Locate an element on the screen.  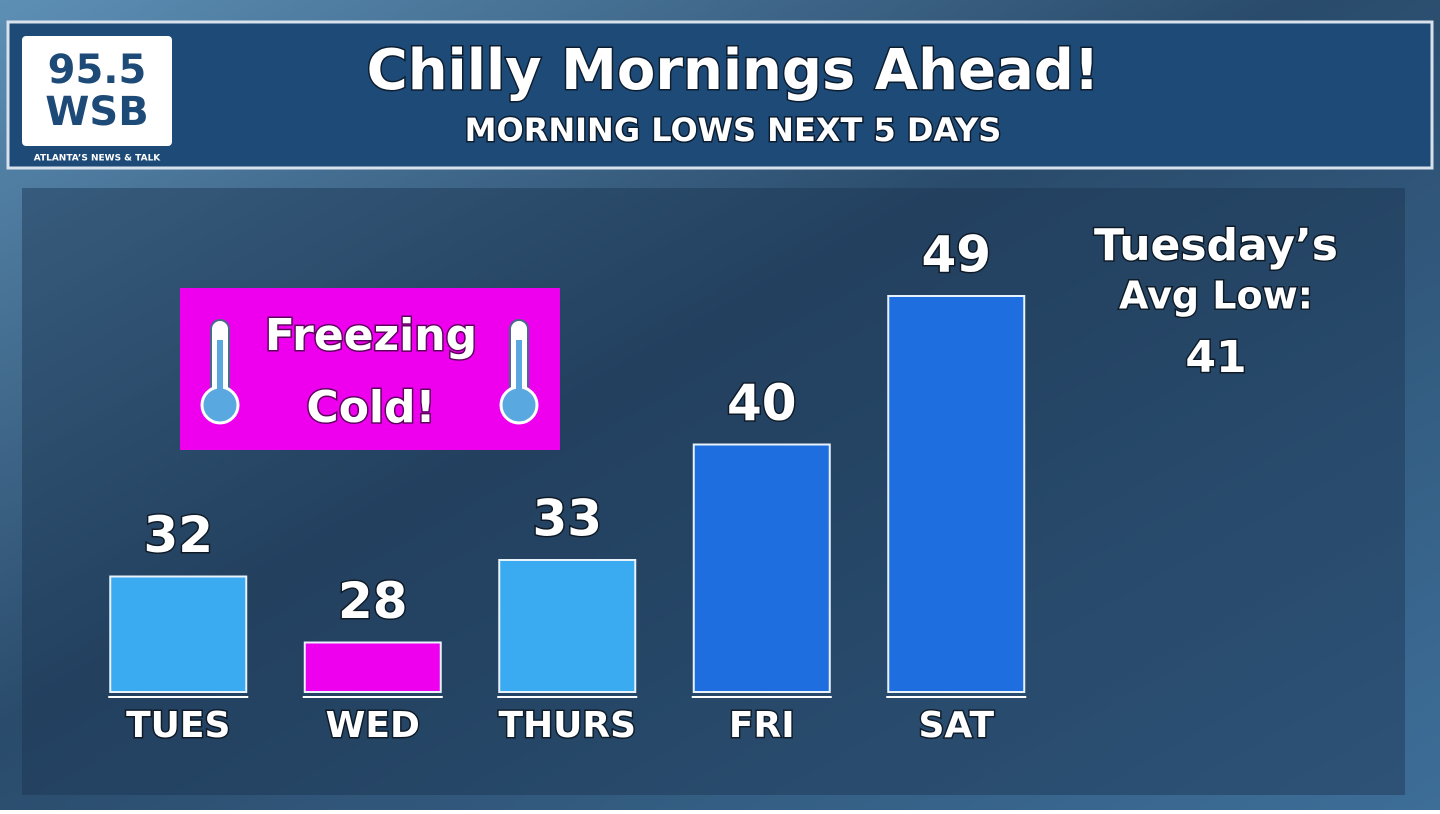
value-label: 32 is located at coordinates (178, 535).